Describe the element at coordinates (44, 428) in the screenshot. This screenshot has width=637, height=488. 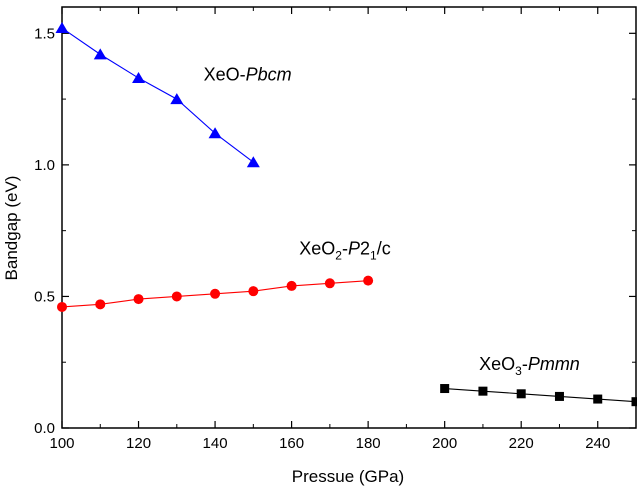
I see `y-tick-label: 0.0` at that location.